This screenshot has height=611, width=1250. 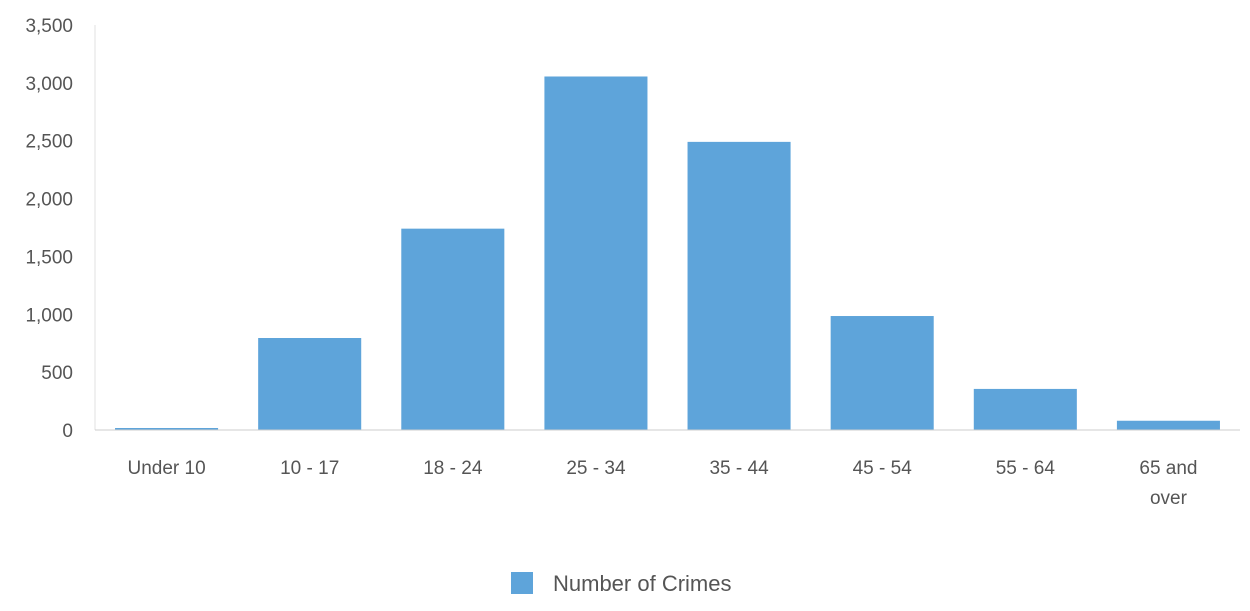 What do you see at coordinates (1168, 483) in the screenshot?
I see `x-tick-label: 65 and over` at bounding box center [1168, 483].